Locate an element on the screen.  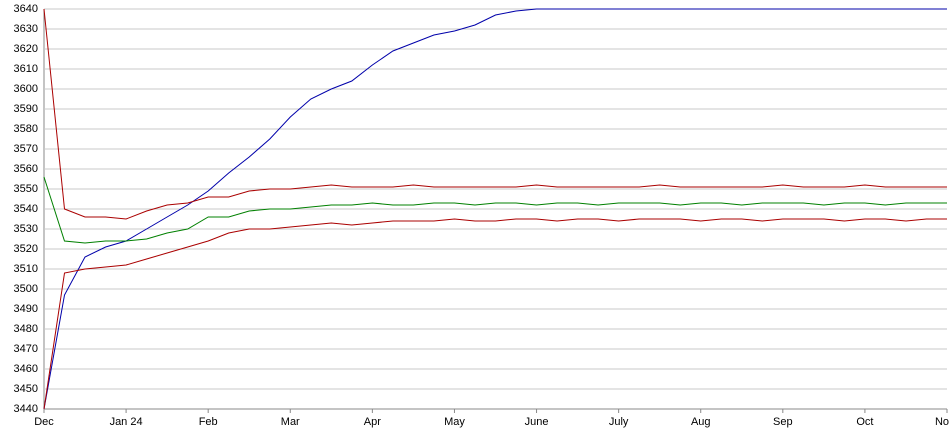
y-tick-label: 3550 is located at coordinates (26, 189).